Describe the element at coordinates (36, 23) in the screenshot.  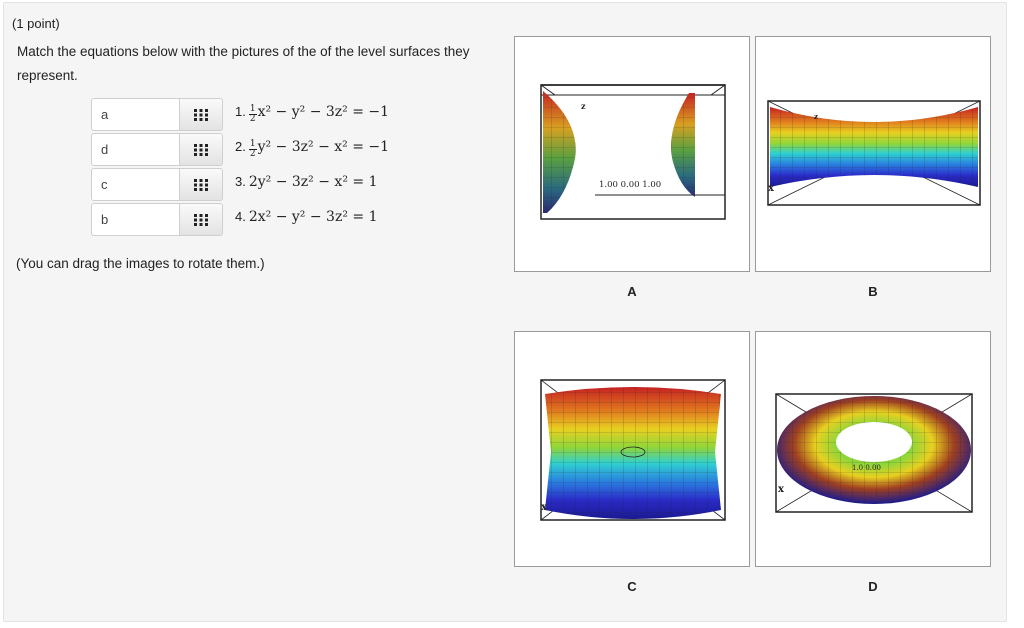
I see `point-value: (1 point)` at that location.